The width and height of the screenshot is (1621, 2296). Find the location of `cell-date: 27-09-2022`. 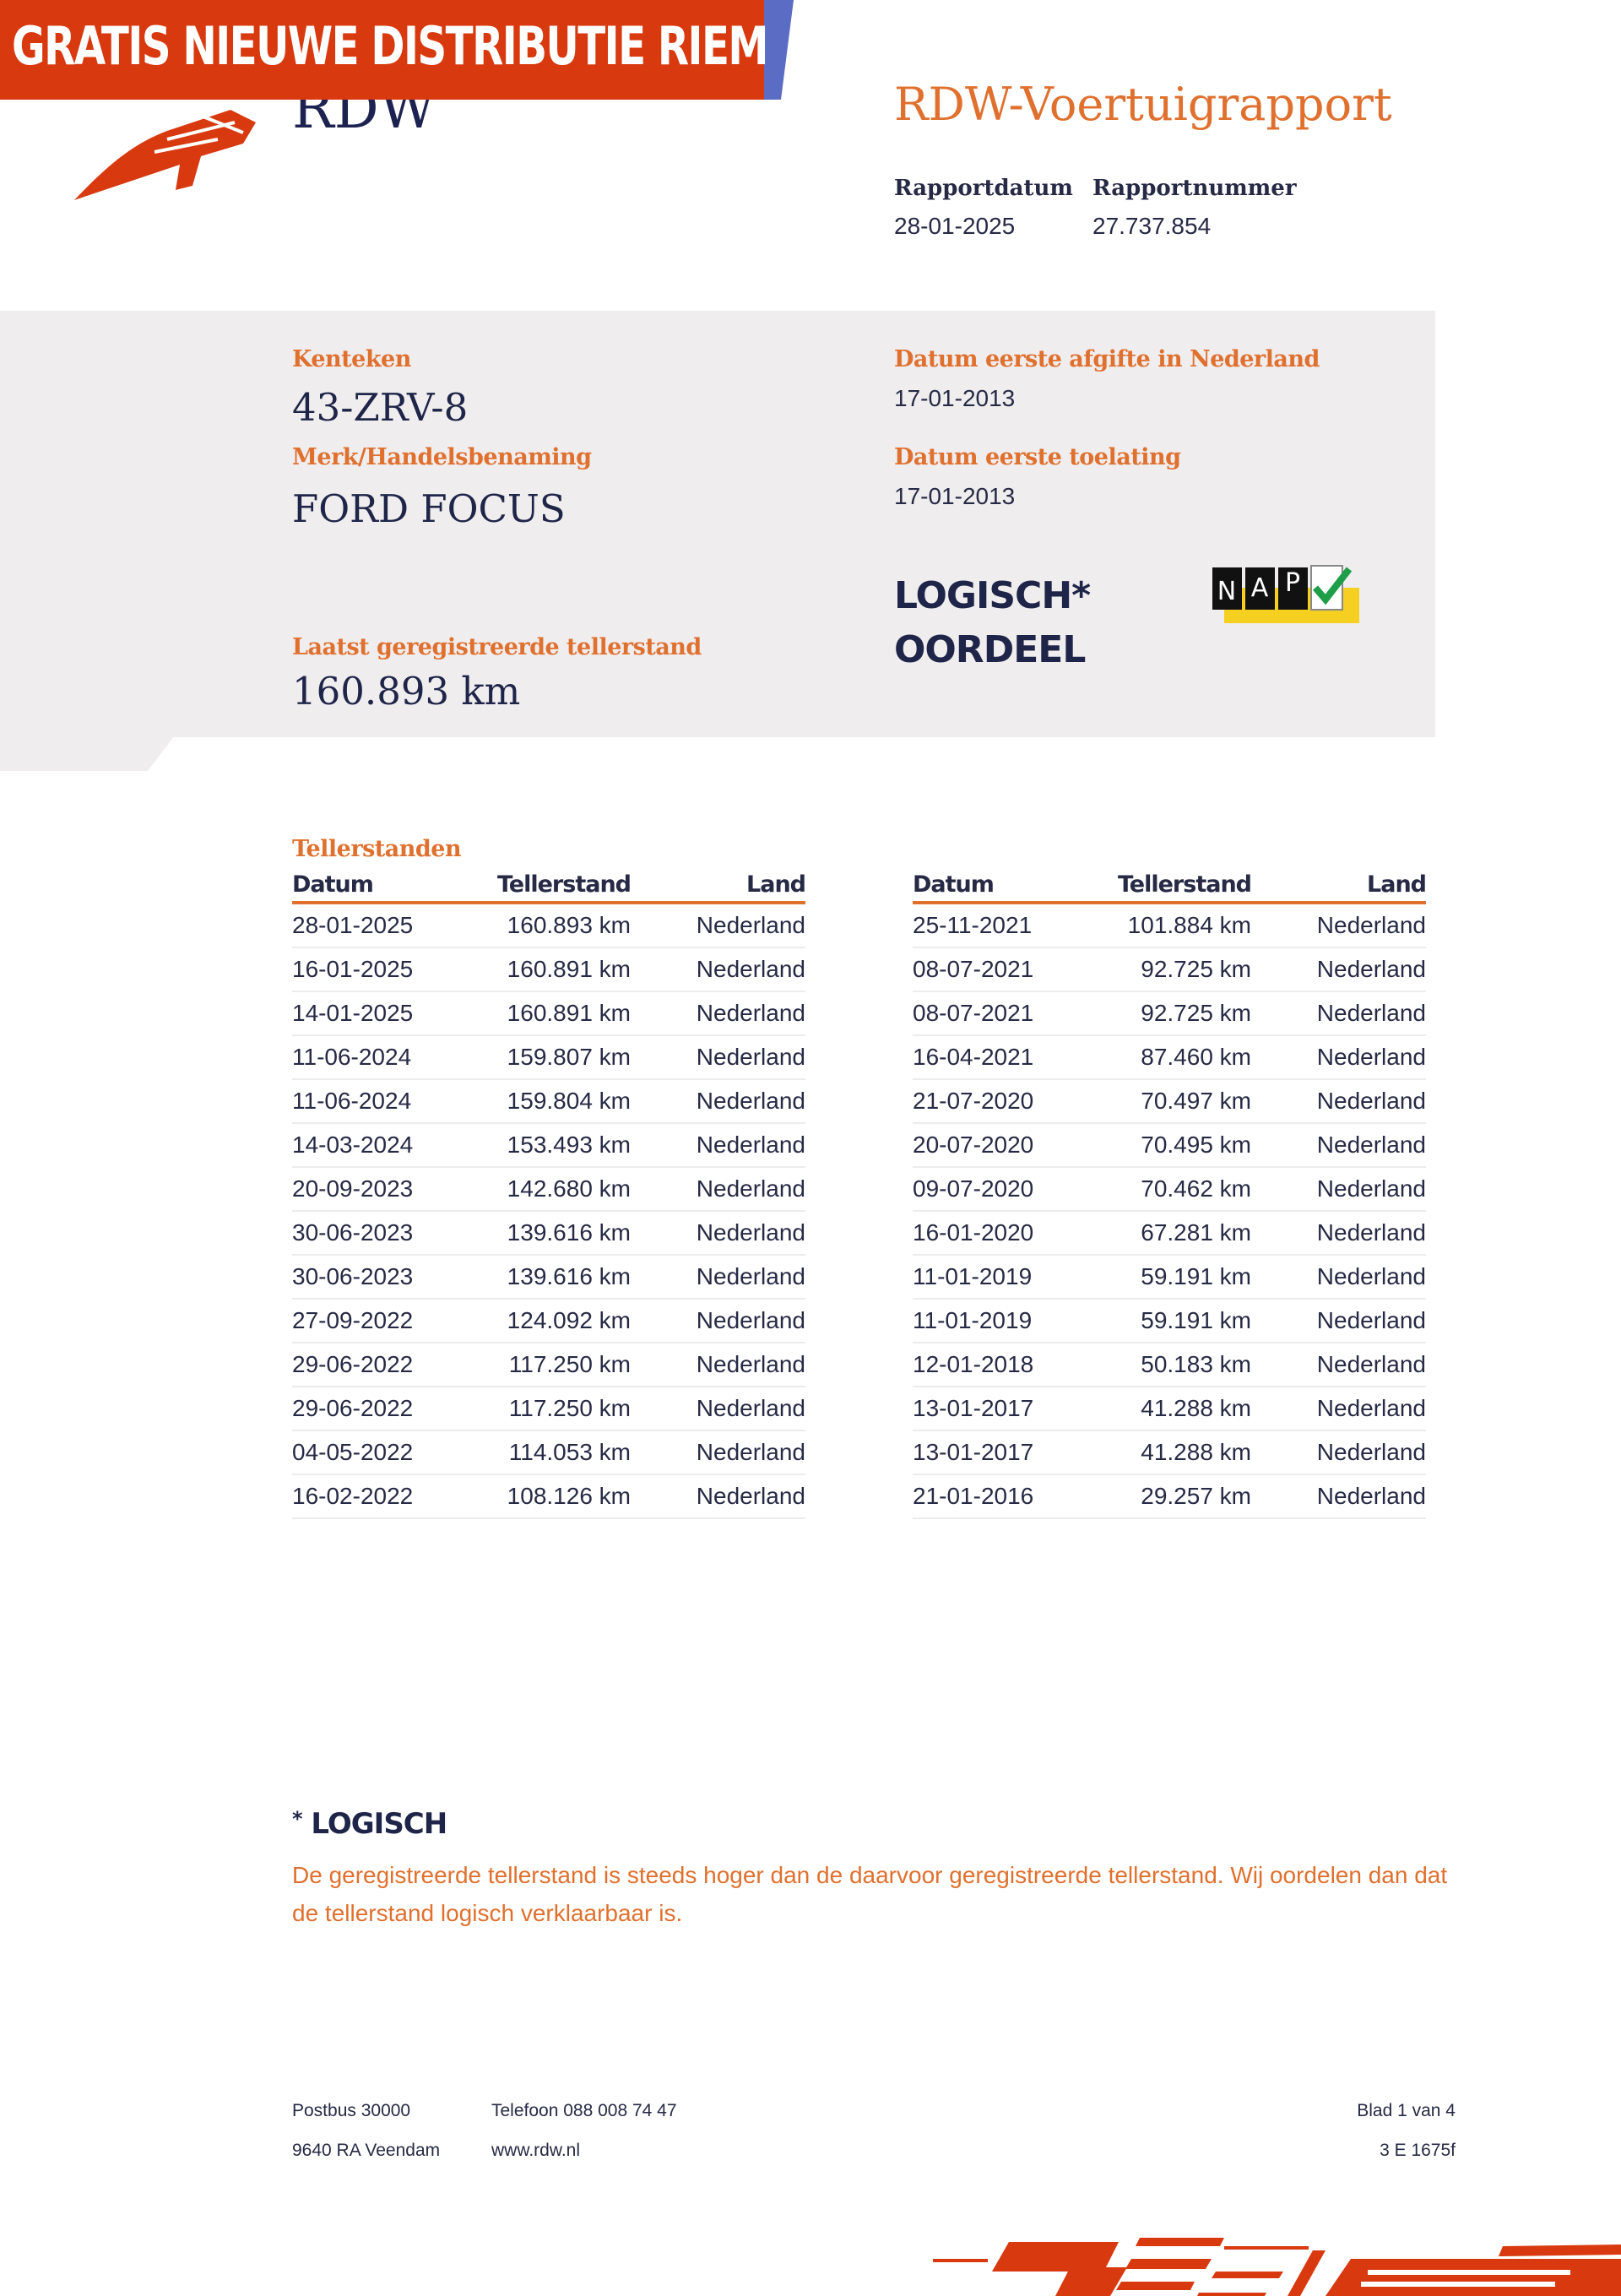

cell-date: 27-09-2022 is located at coordinates (370, 1321).